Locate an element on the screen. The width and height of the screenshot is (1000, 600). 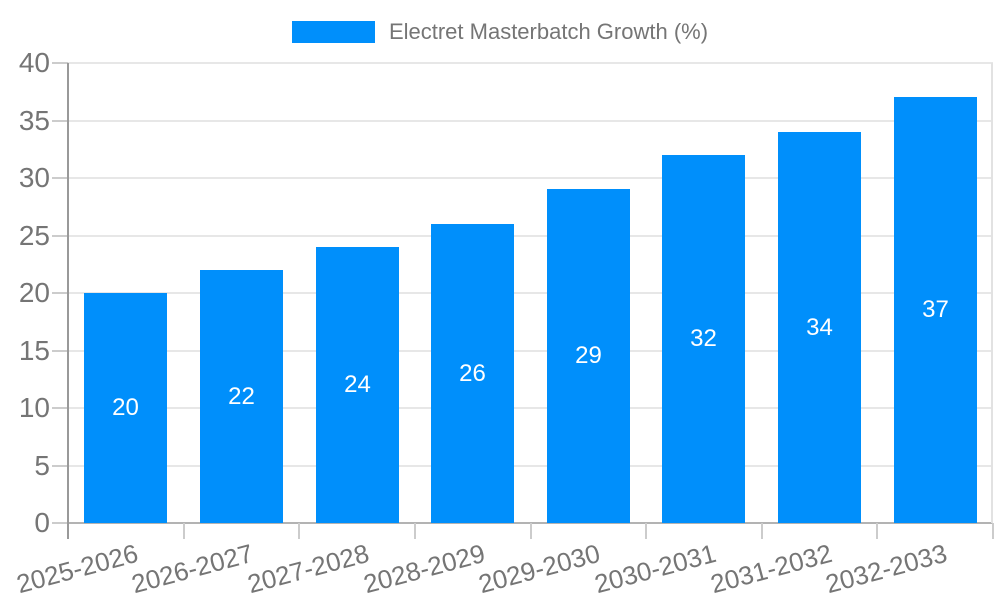
bar-value-label: 37 is located at coordinates (935, 309).